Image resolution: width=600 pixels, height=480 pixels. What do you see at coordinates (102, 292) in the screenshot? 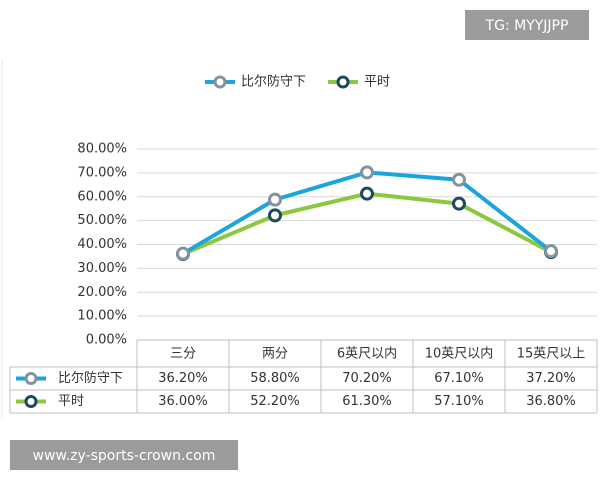
I see `y-tick-label: 20.00%` at bounding box center [102, 292].